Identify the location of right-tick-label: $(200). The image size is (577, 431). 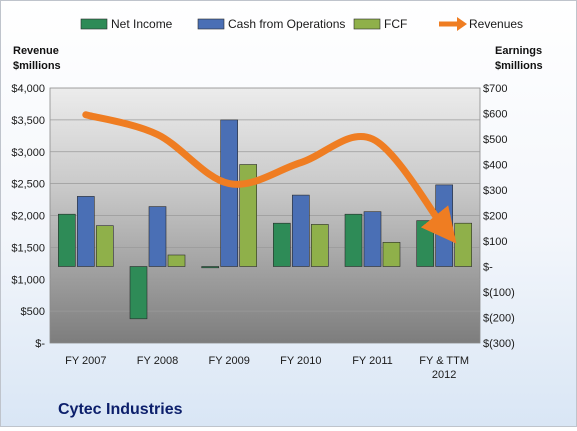
(499, 319).